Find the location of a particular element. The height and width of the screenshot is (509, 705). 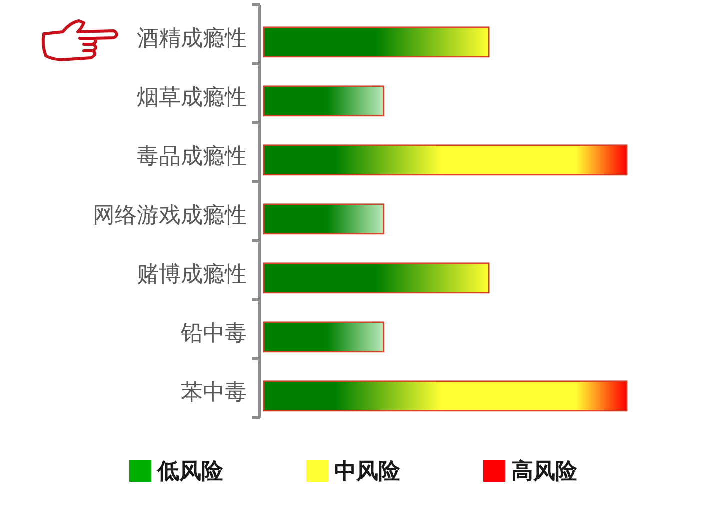

legend-label: 高风险 is located at coordinates (545, 471).